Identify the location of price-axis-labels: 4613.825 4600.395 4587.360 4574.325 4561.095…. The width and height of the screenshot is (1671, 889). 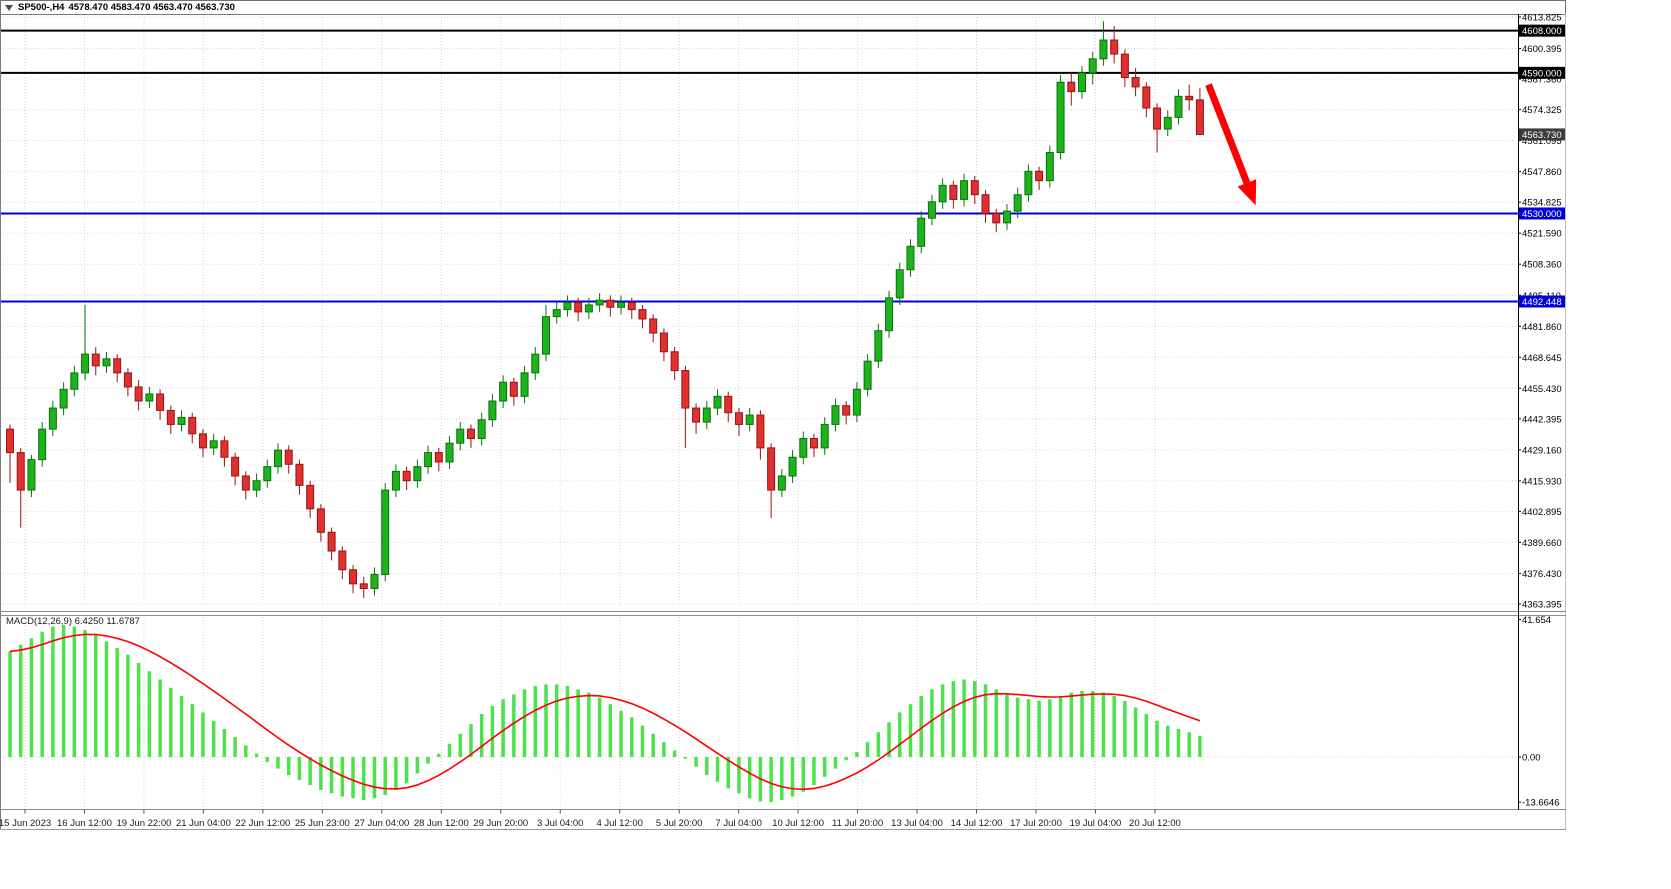
(1541, 312).